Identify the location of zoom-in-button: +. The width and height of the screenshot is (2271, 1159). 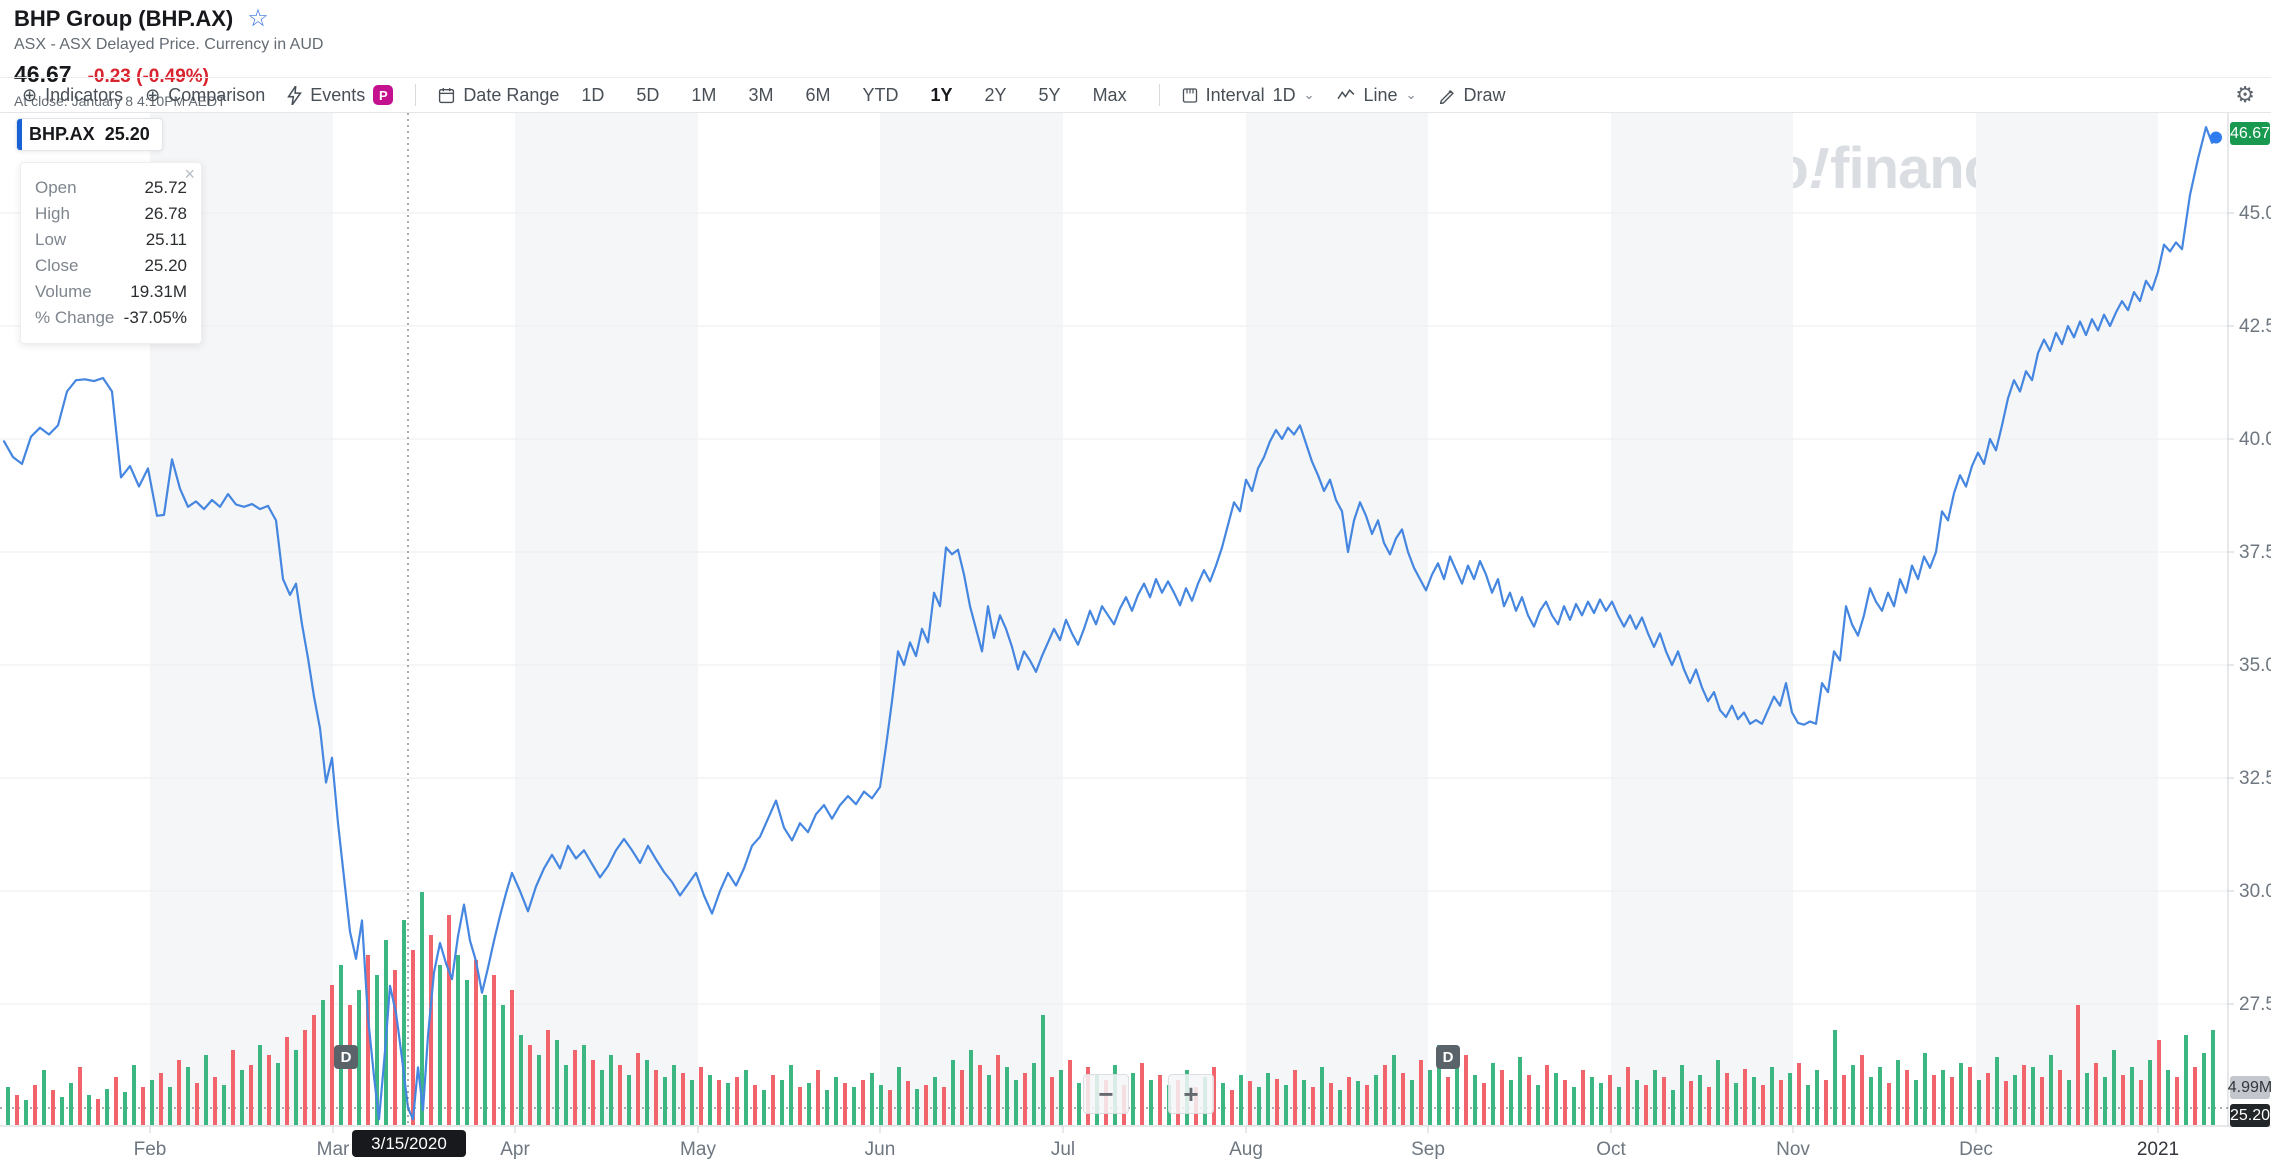
(1191, 1094).